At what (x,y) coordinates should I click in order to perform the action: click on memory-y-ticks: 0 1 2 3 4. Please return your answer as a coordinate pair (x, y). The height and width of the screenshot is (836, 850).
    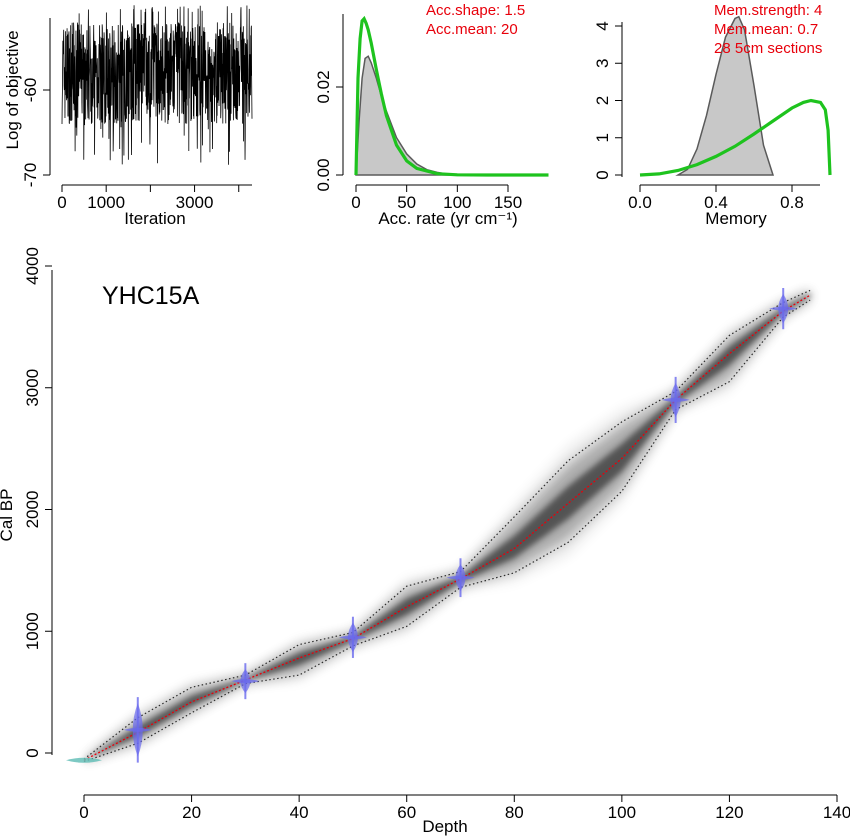
    Looking at the image, I should click on (607, 100).